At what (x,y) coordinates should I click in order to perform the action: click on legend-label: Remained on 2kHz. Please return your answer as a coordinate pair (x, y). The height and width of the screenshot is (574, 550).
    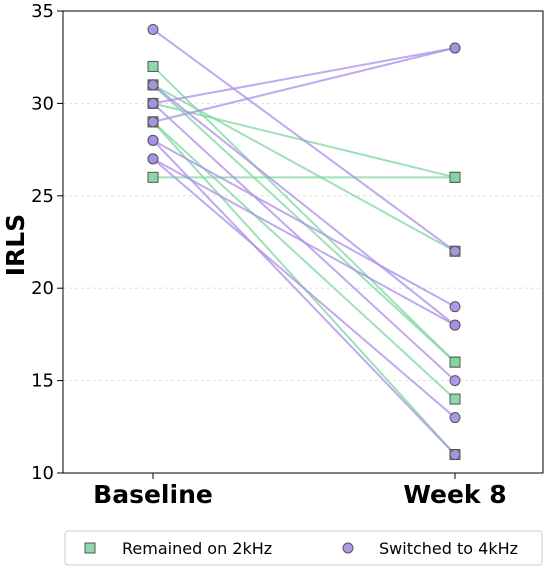
    Looking at the image, I should click on (197, 548).